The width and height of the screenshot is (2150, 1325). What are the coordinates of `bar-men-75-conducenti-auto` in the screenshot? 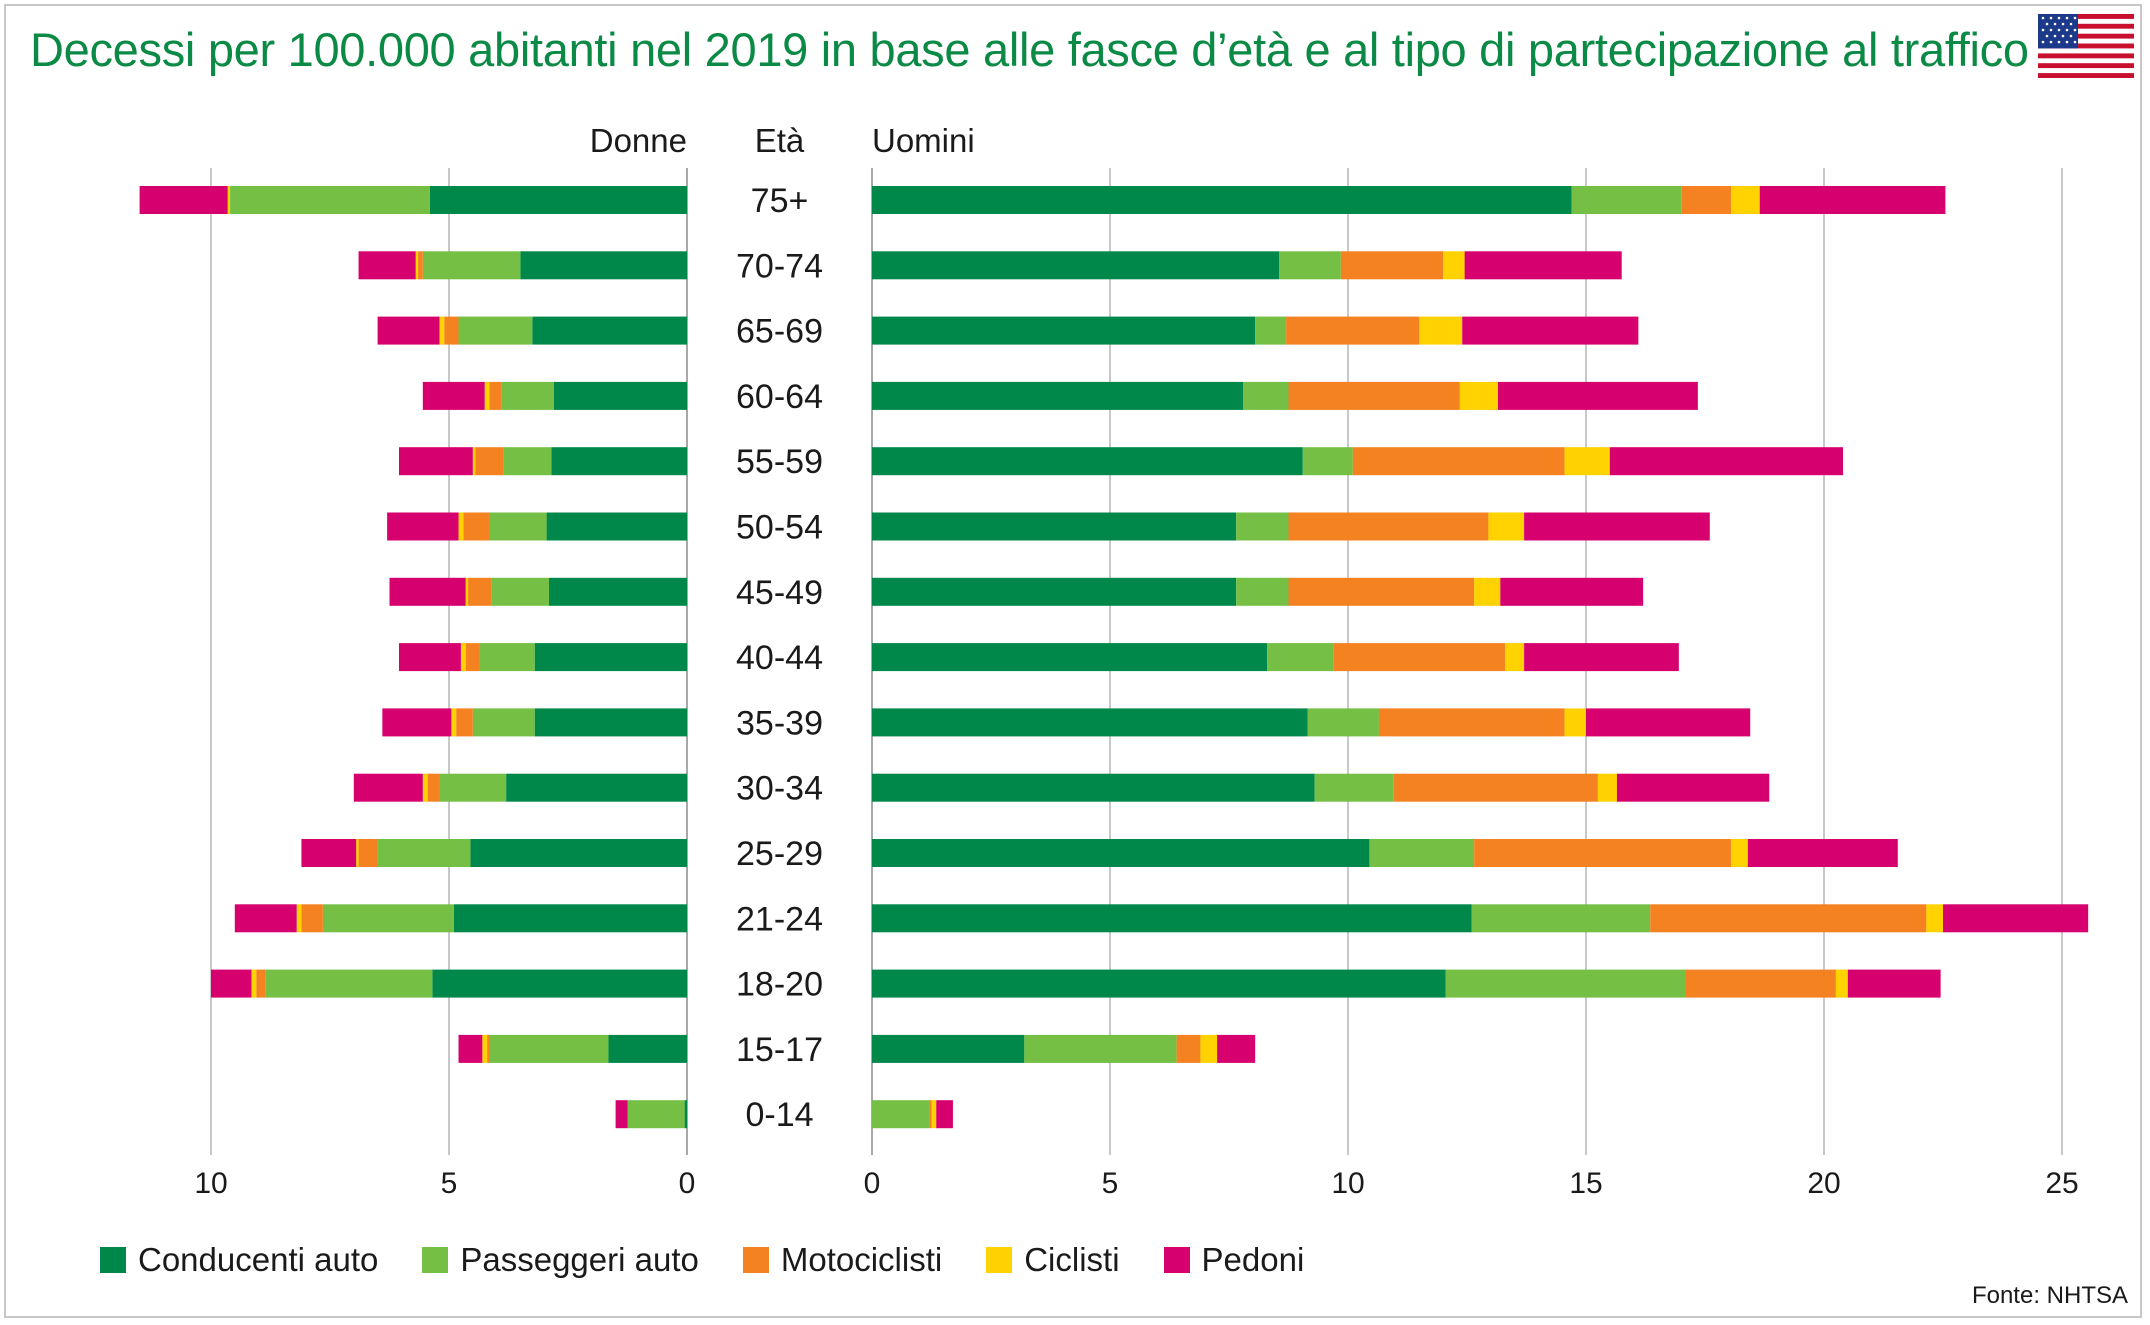 It's located at (1222, 200).